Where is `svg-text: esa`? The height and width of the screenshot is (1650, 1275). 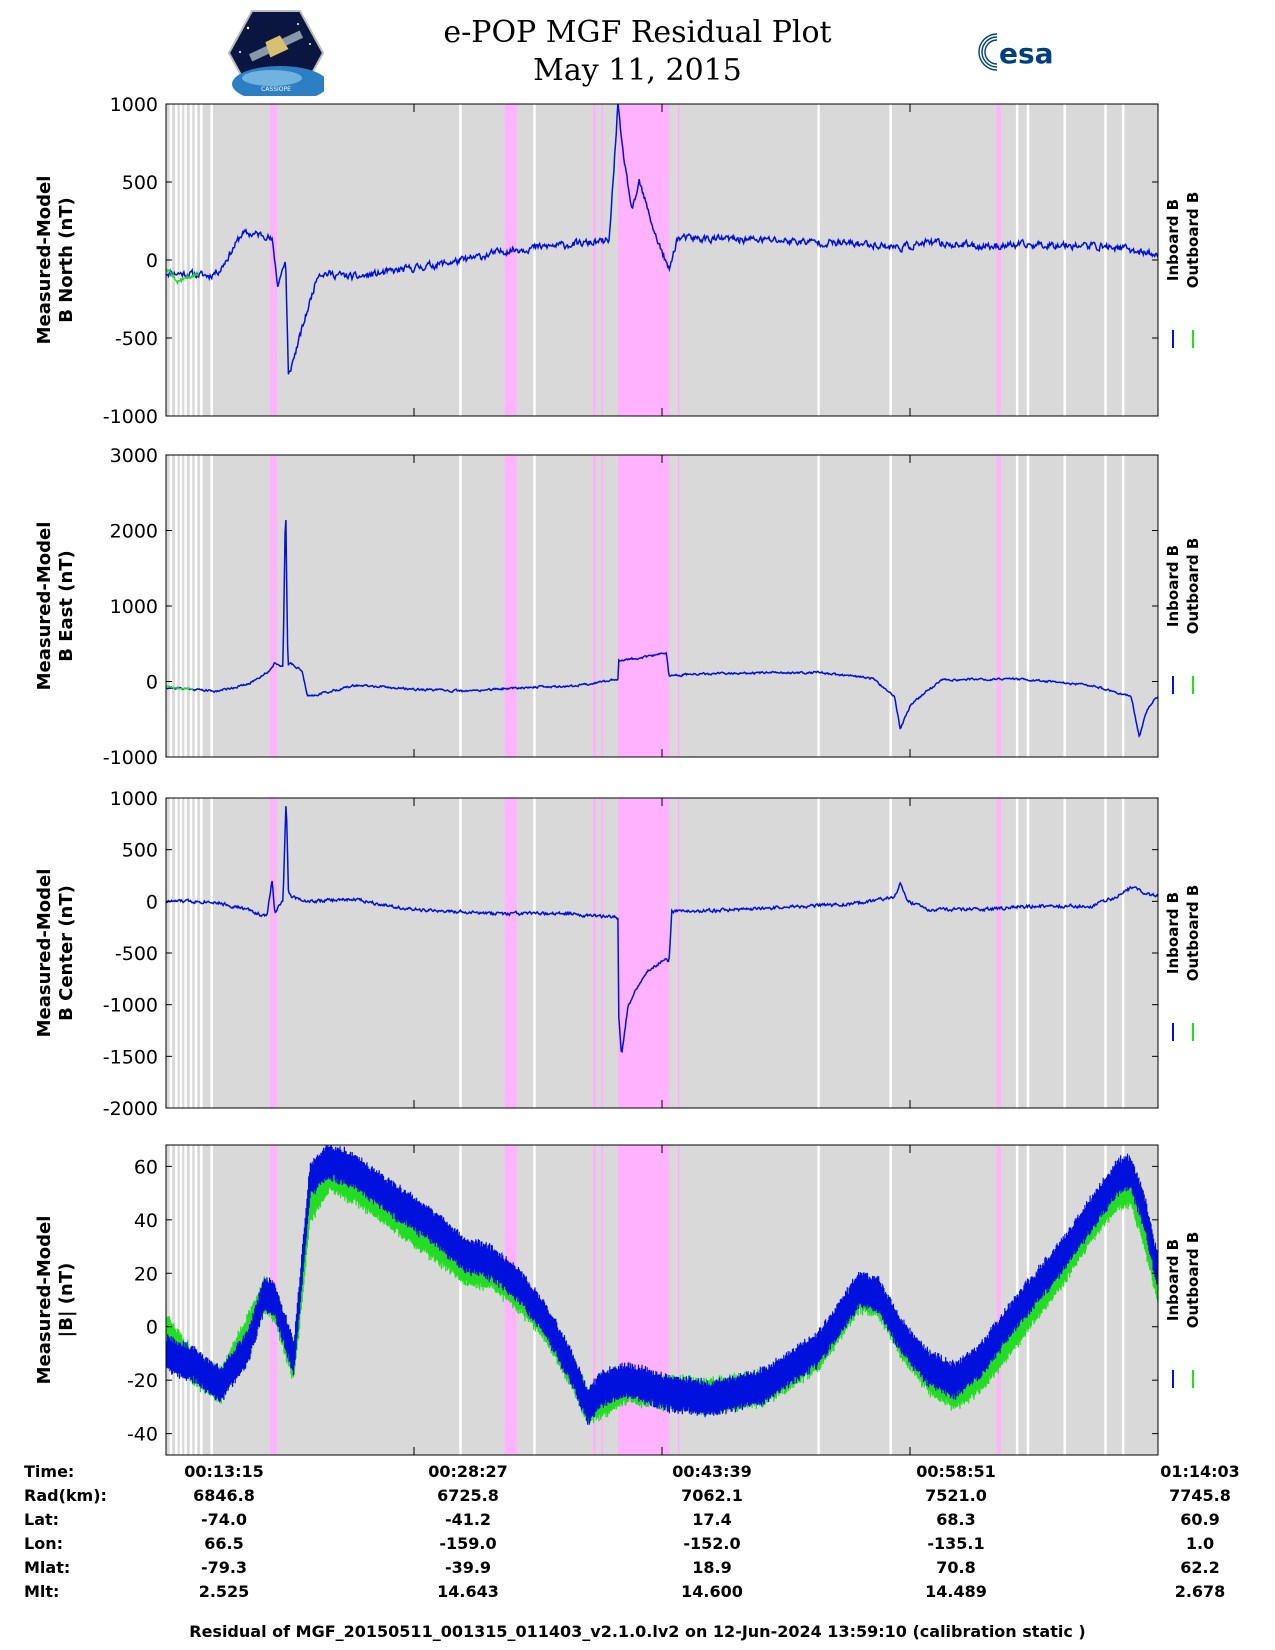 svg-text: esa is located at coordinates (1026, 53).